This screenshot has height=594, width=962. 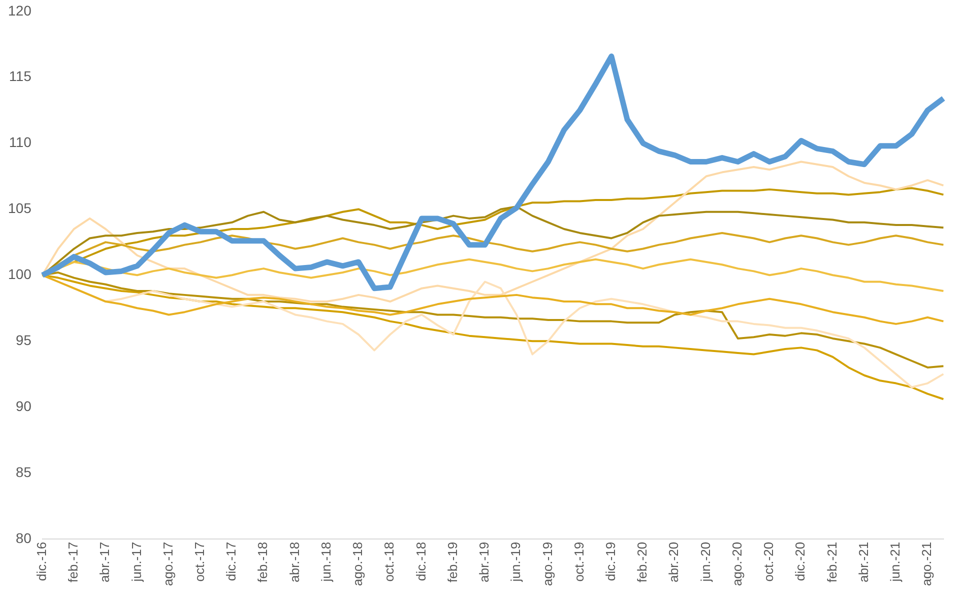 What do you see at coordinates (136, 562) in the screenshot?
I see `x-tick-label: jun.-17` at bounding box center [136, 562].